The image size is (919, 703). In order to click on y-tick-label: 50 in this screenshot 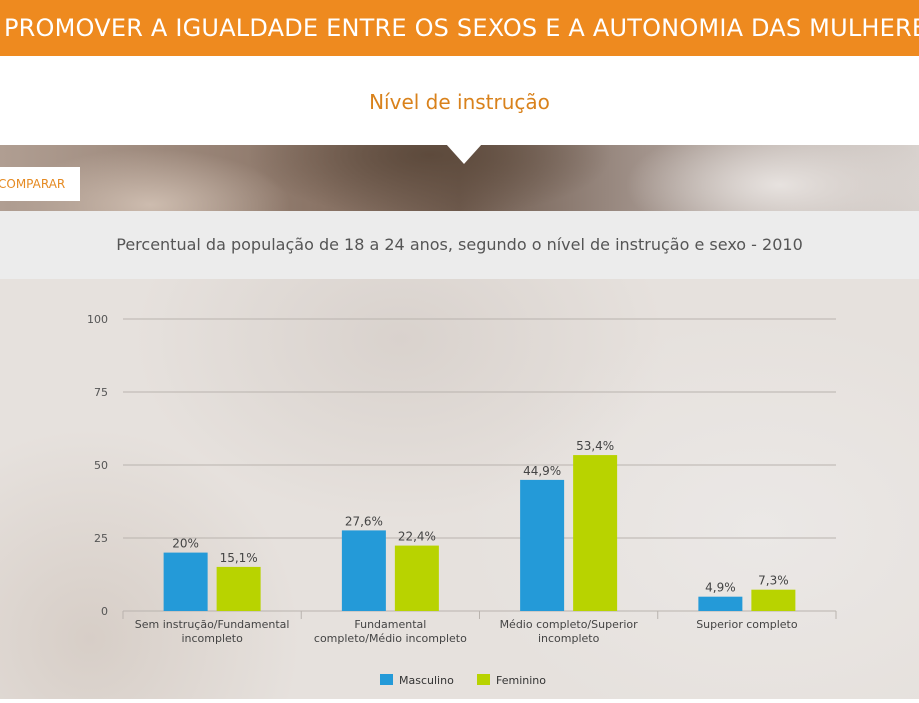, I will do `click(101, 465)`.